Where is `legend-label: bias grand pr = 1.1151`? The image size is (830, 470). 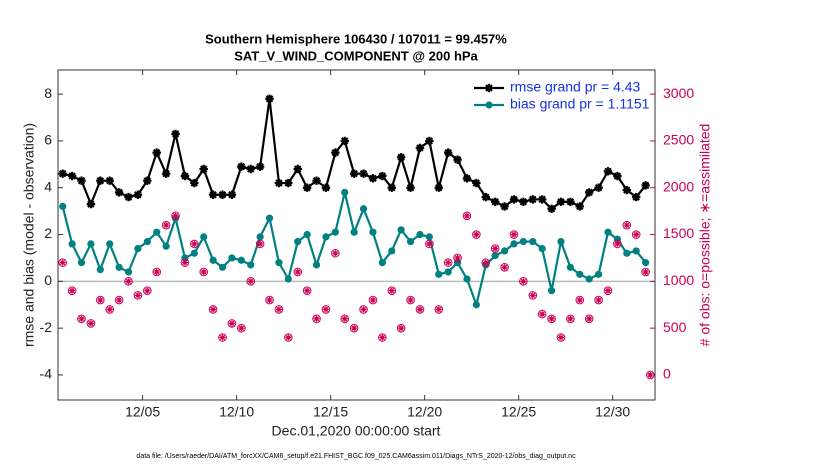 legend-label: bias grand pr = 1.1151 is located at coordinates (580, 104).